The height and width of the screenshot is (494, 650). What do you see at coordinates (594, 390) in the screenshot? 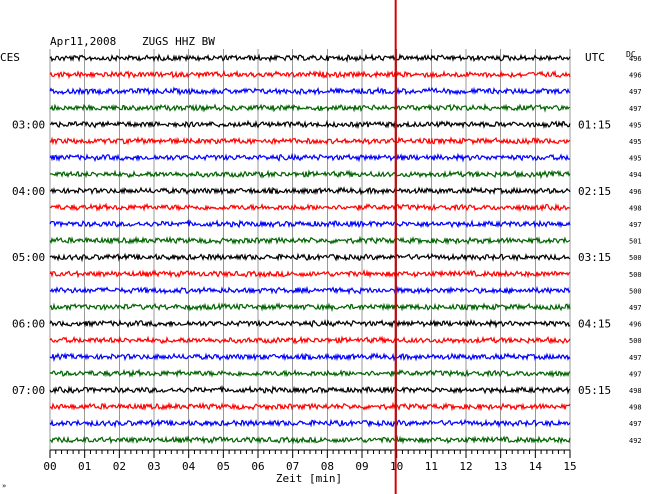
I see `right-hour-label: 05:15` at bounding box center [594, 390].